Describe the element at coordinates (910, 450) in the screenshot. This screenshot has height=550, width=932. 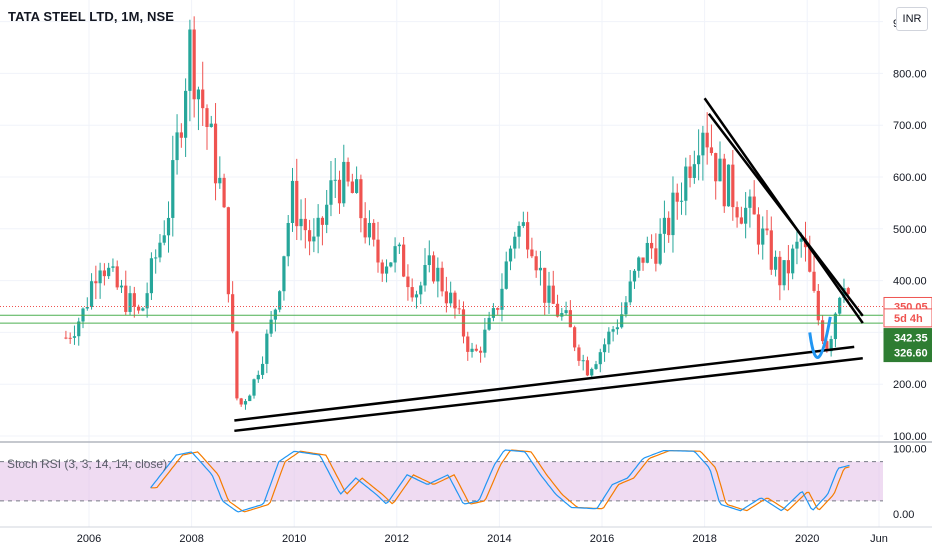
I see `rsi-tick-label: 100.00` at that location.